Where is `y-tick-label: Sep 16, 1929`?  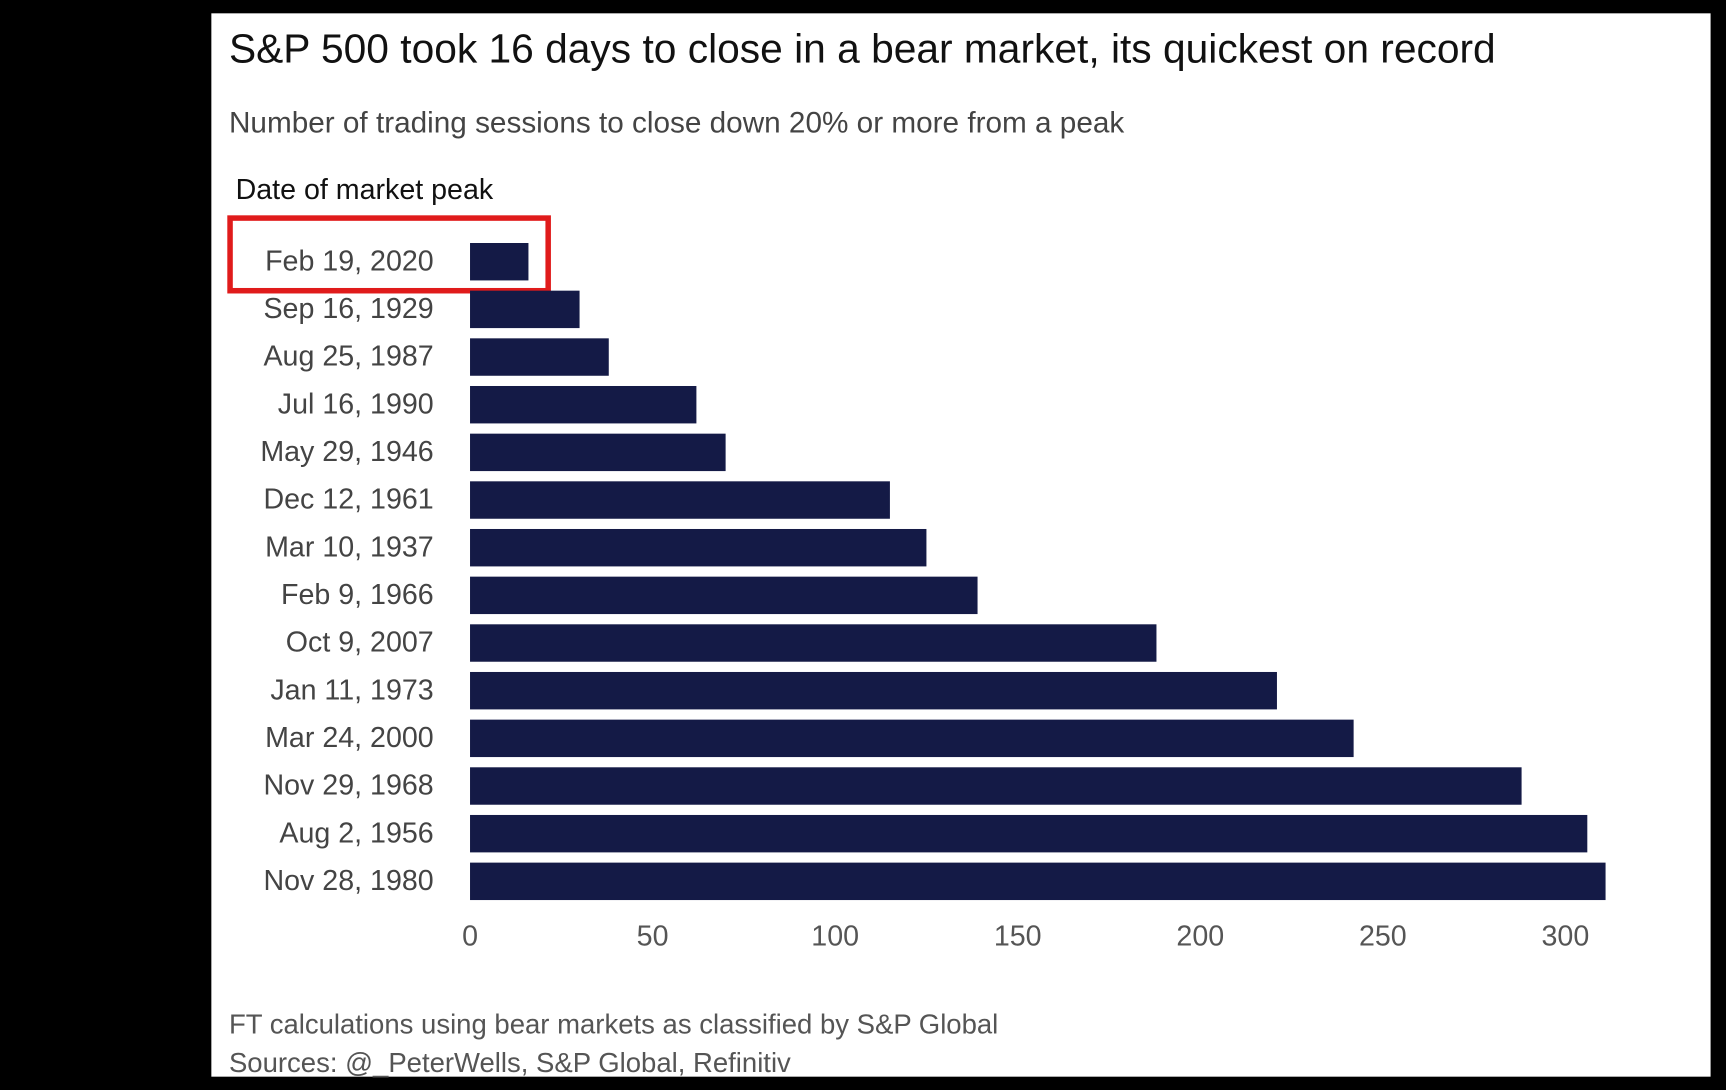 y-tick-label: Sep 16, 1929 is located at coordinates (348, 309).